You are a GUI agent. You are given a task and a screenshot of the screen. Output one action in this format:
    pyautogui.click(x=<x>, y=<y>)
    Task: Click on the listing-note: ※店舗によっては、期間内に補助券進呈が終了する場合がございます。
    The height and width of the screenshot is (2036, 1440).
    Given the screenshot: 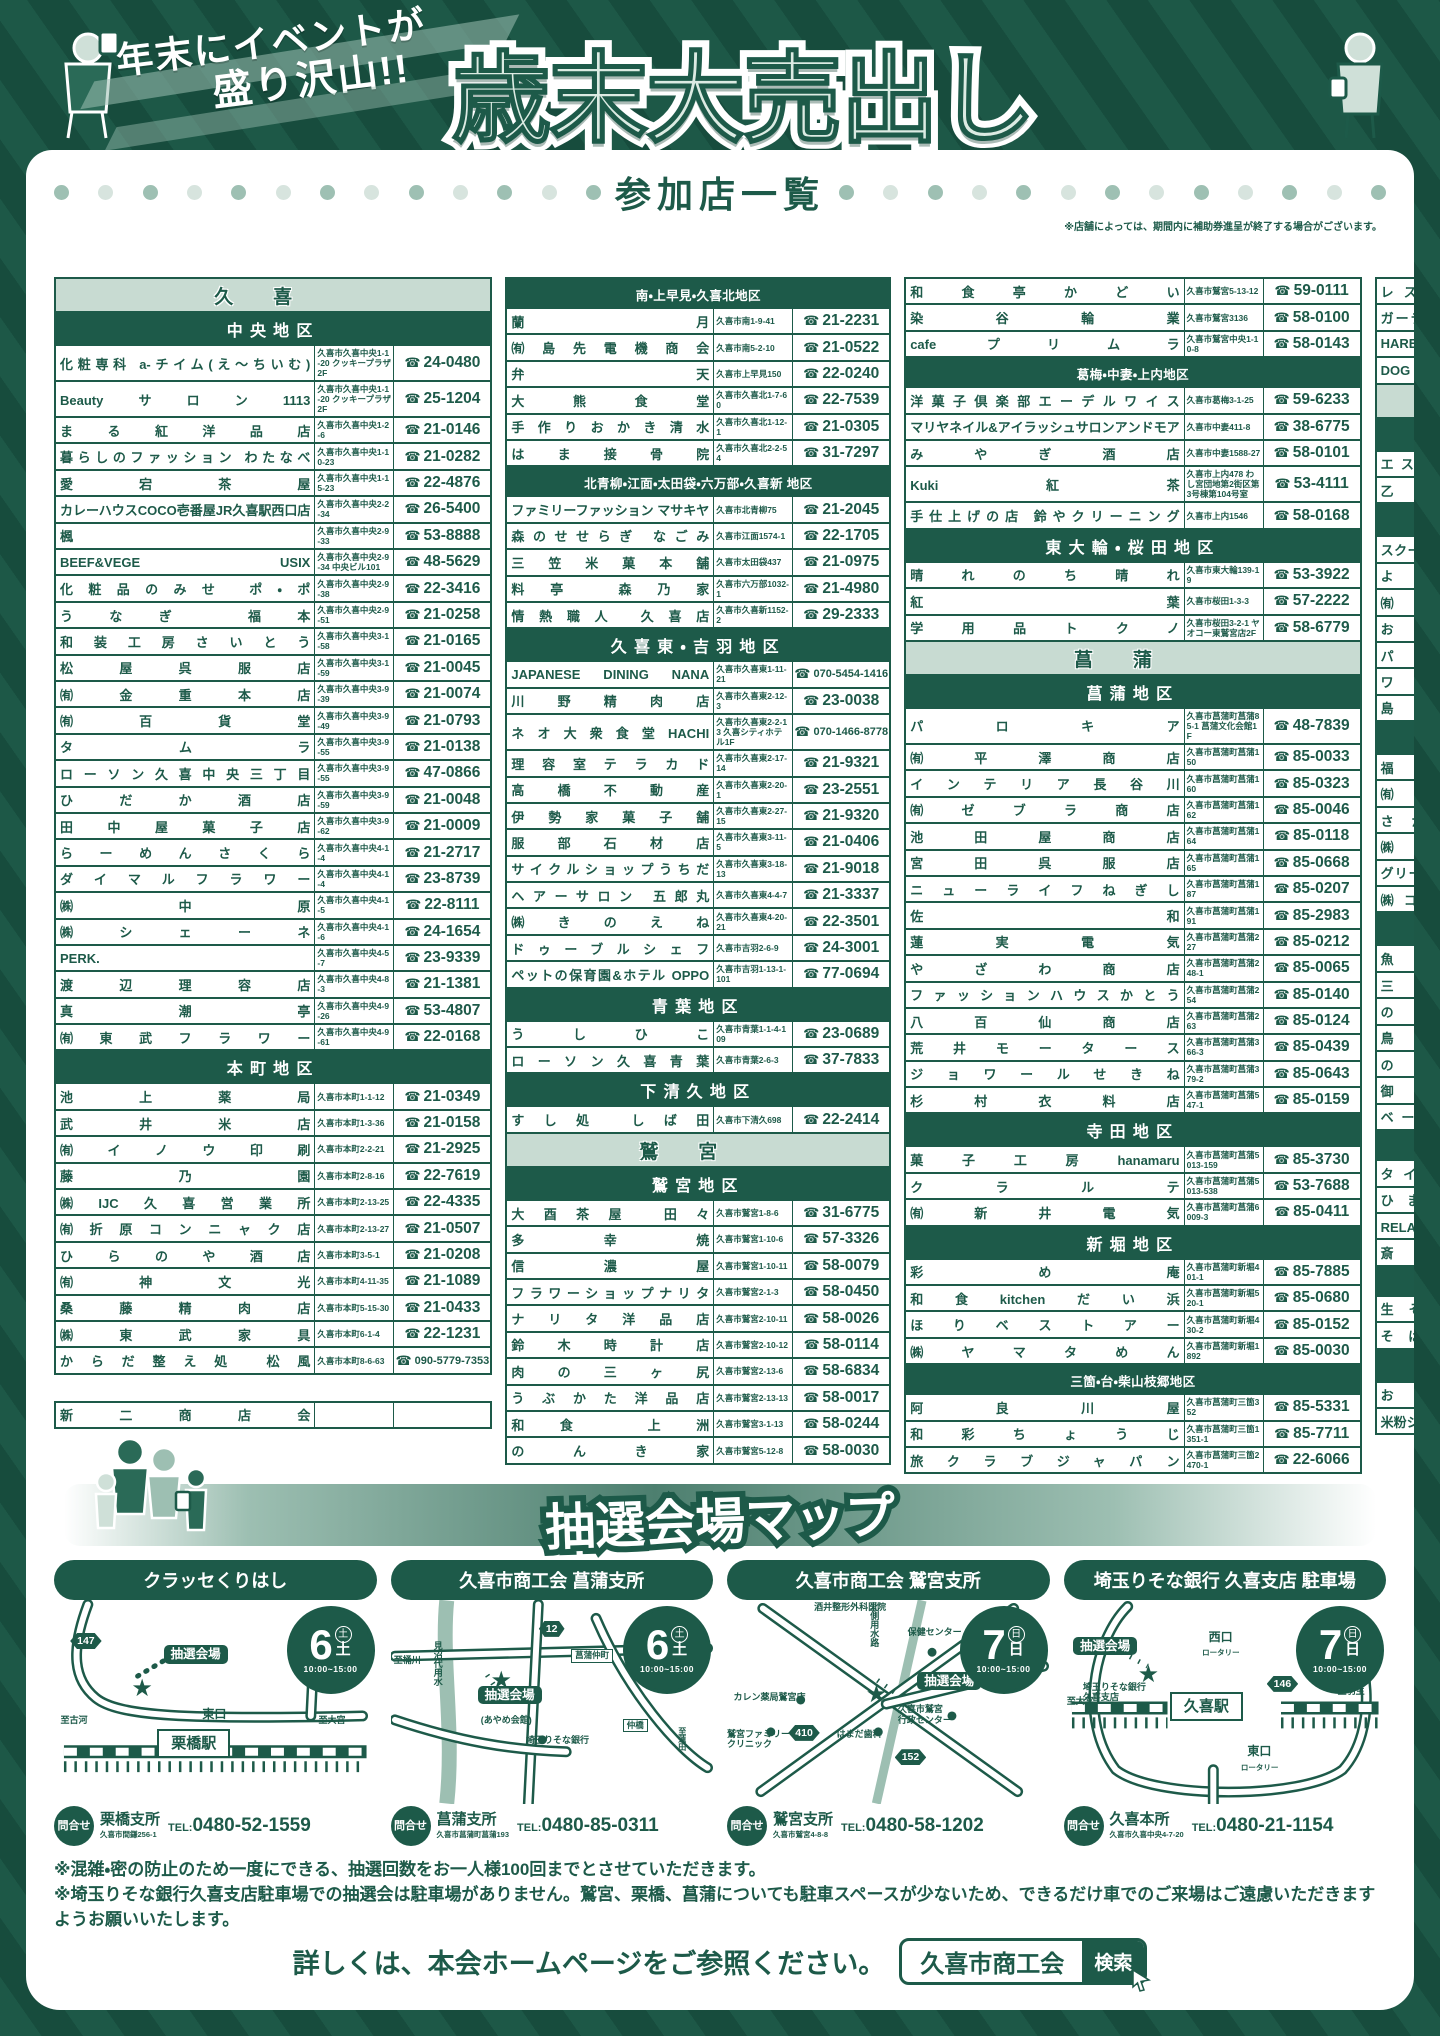 What is the action you would take?
    pyautogui.click(x=1223, y=227)
    